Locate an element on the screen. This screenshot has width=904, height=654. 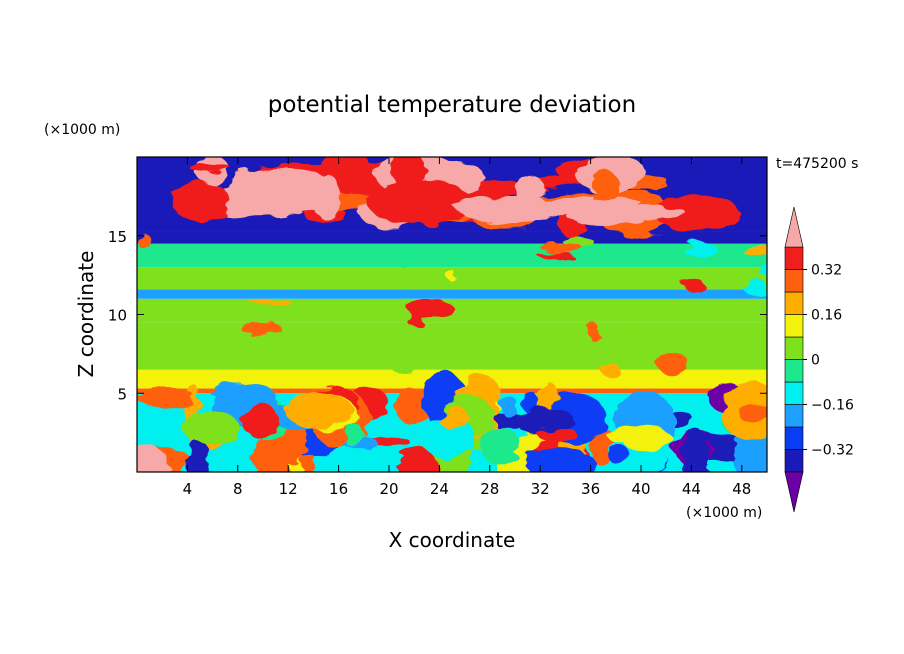
x-tick-label: 12 is located at coordinates (288, 489).